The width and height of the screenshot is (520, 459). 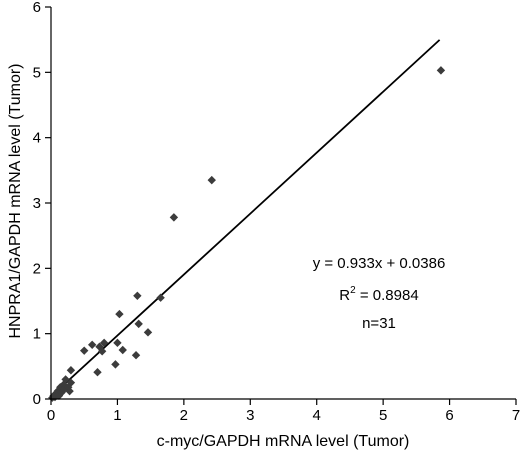 What do you see at coordinates (37, 399) in the screenshot?
I see `y-tick-label: 0` at bounding box center [37, 399].